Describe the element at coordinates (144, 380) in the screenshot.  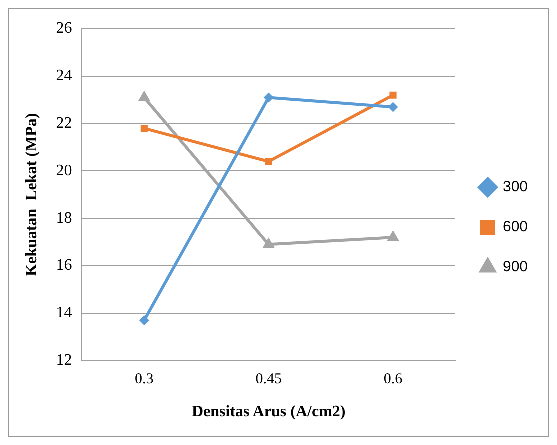
I see `x-tick-label: 0.3` at that location.